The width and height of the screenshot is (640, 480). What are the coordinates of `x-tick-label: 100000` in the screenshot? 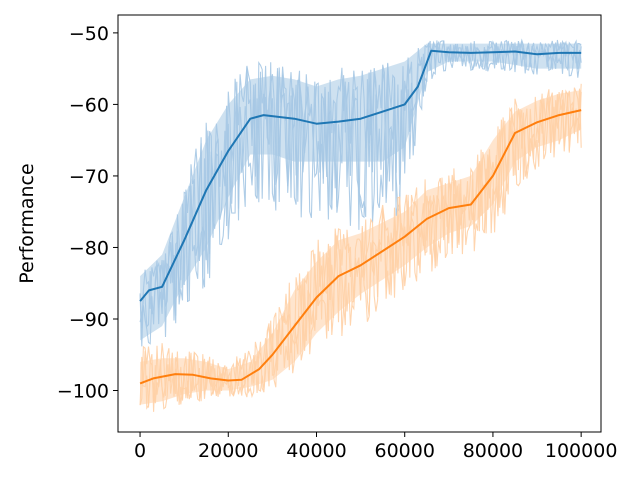 It's located at (581, 451).